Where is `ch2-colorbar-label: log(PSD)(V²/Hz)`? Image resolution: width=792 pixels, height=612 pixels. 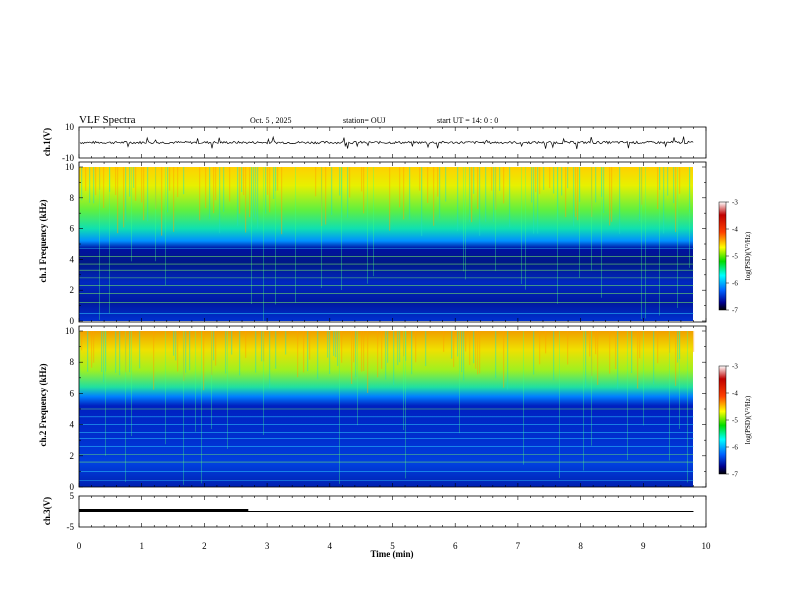
ch2-colorbar-label: log(PSD)(V²/Hz) is located at coordinates (748, 419).